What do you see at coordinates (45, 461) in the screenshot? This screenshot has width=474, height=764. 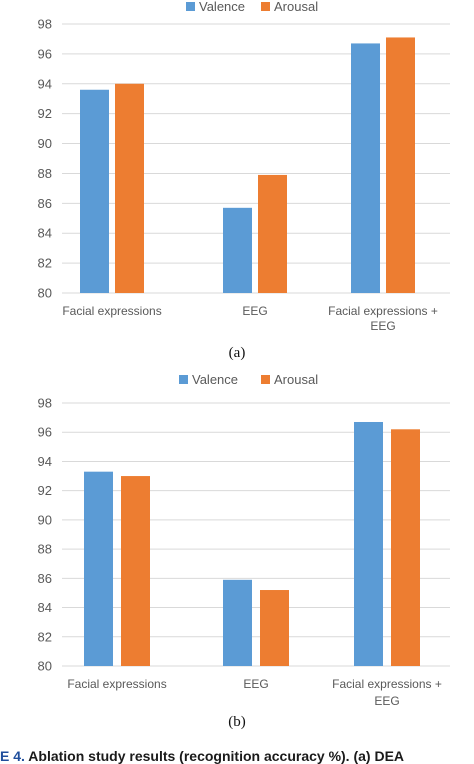 I see `y-tick-label-b-94: 94` at bounding box center [45, 461].